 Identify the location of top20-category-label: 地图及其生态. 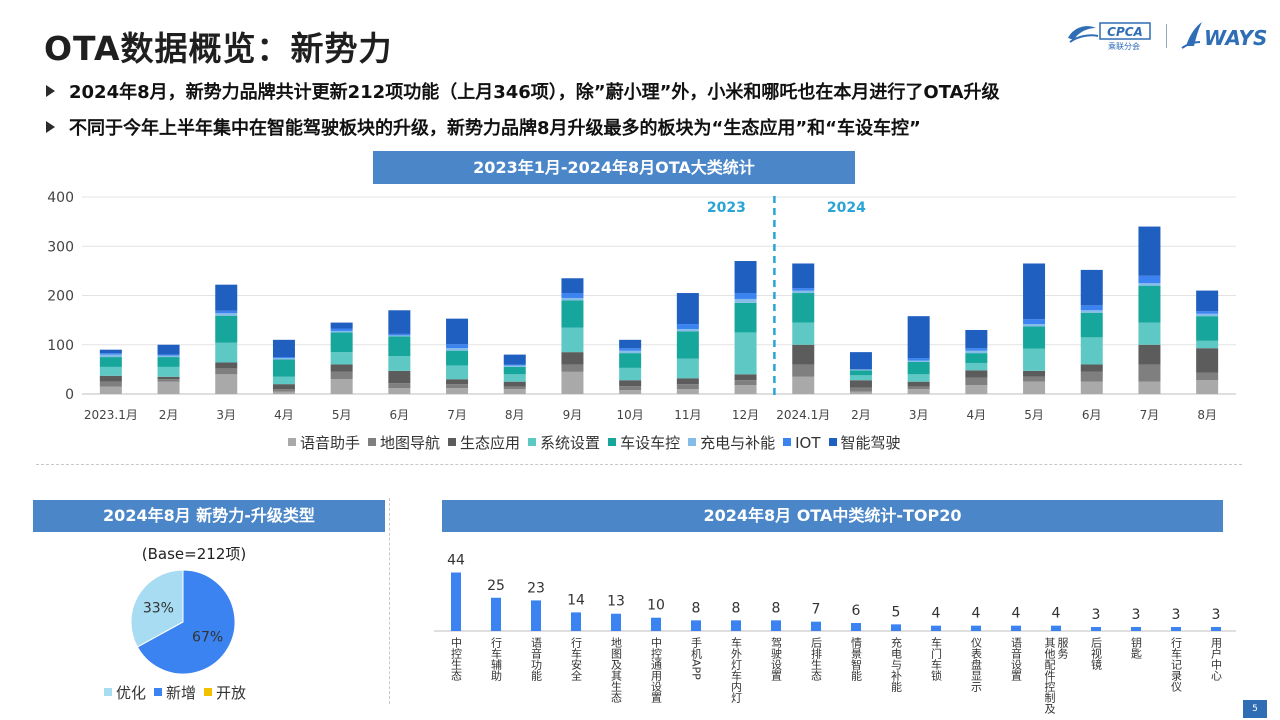
(616, 670).